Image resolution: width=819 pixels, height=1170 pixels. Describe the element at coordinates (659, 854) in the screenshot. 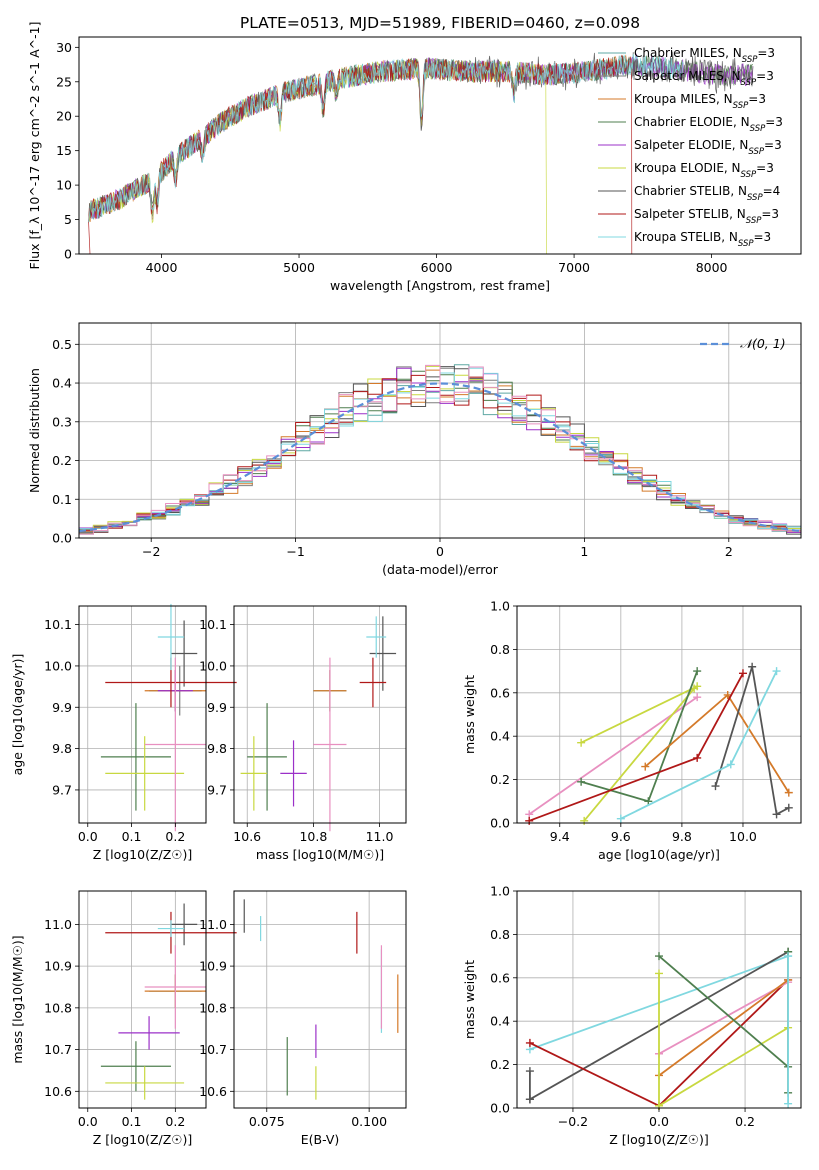

I see `x-axis-label: age [log10(age/yr)]` at that location.